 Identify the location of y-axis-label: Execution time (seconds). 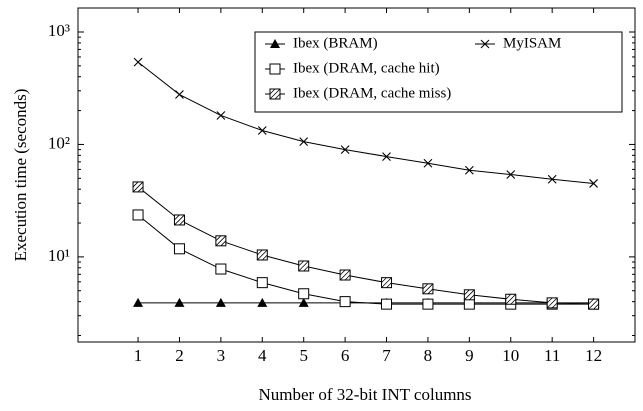
(20, 175).